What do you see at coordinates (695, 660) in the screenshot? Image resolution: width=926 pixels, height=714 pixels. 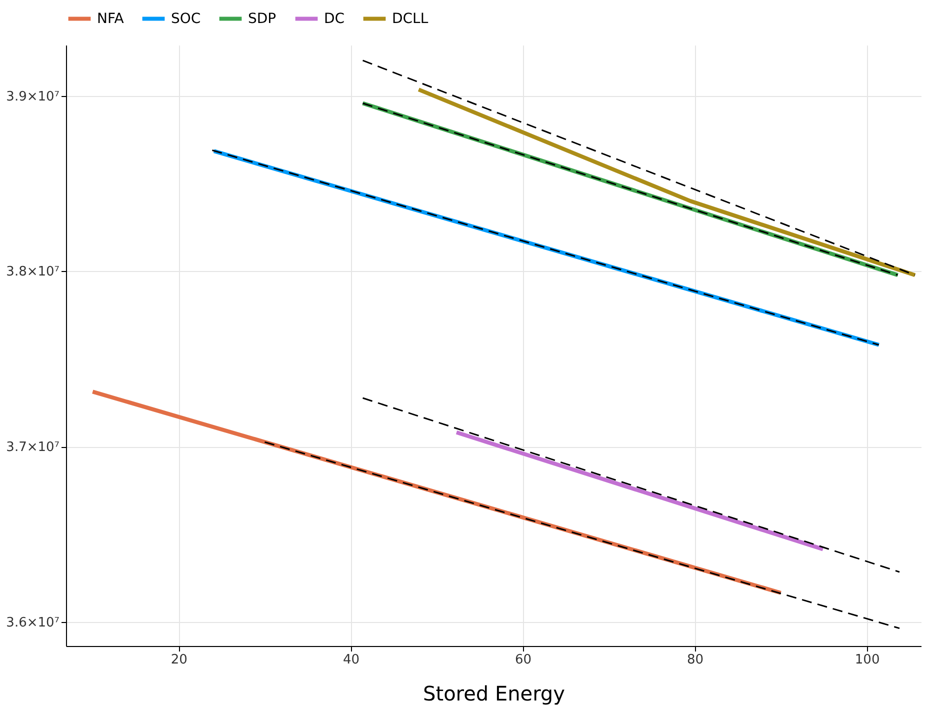 I see `x-tick-label: 80` at bounding box center [695, 660].